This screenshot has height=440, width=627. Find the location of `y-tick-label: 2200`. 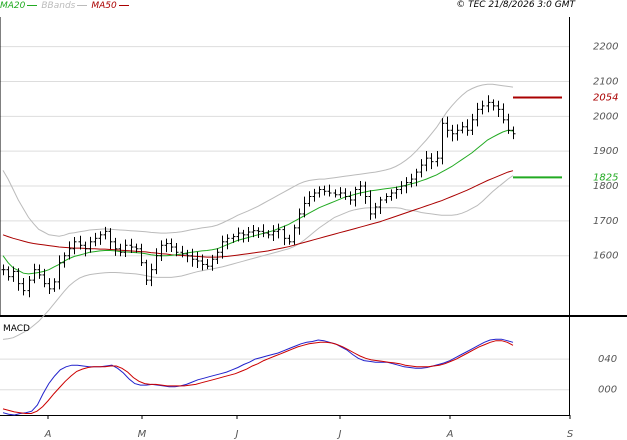

y-tick-label: 2200 is located at coordinates (605, 47).